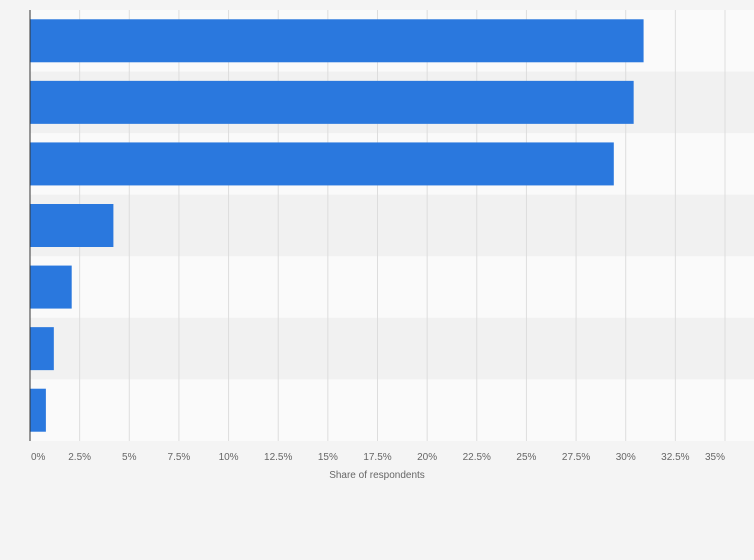  What do you see at coordinates (427, 457) in the screenshot?
I see `x-tick-label-8: 20%` at bounding box center [427, 457].